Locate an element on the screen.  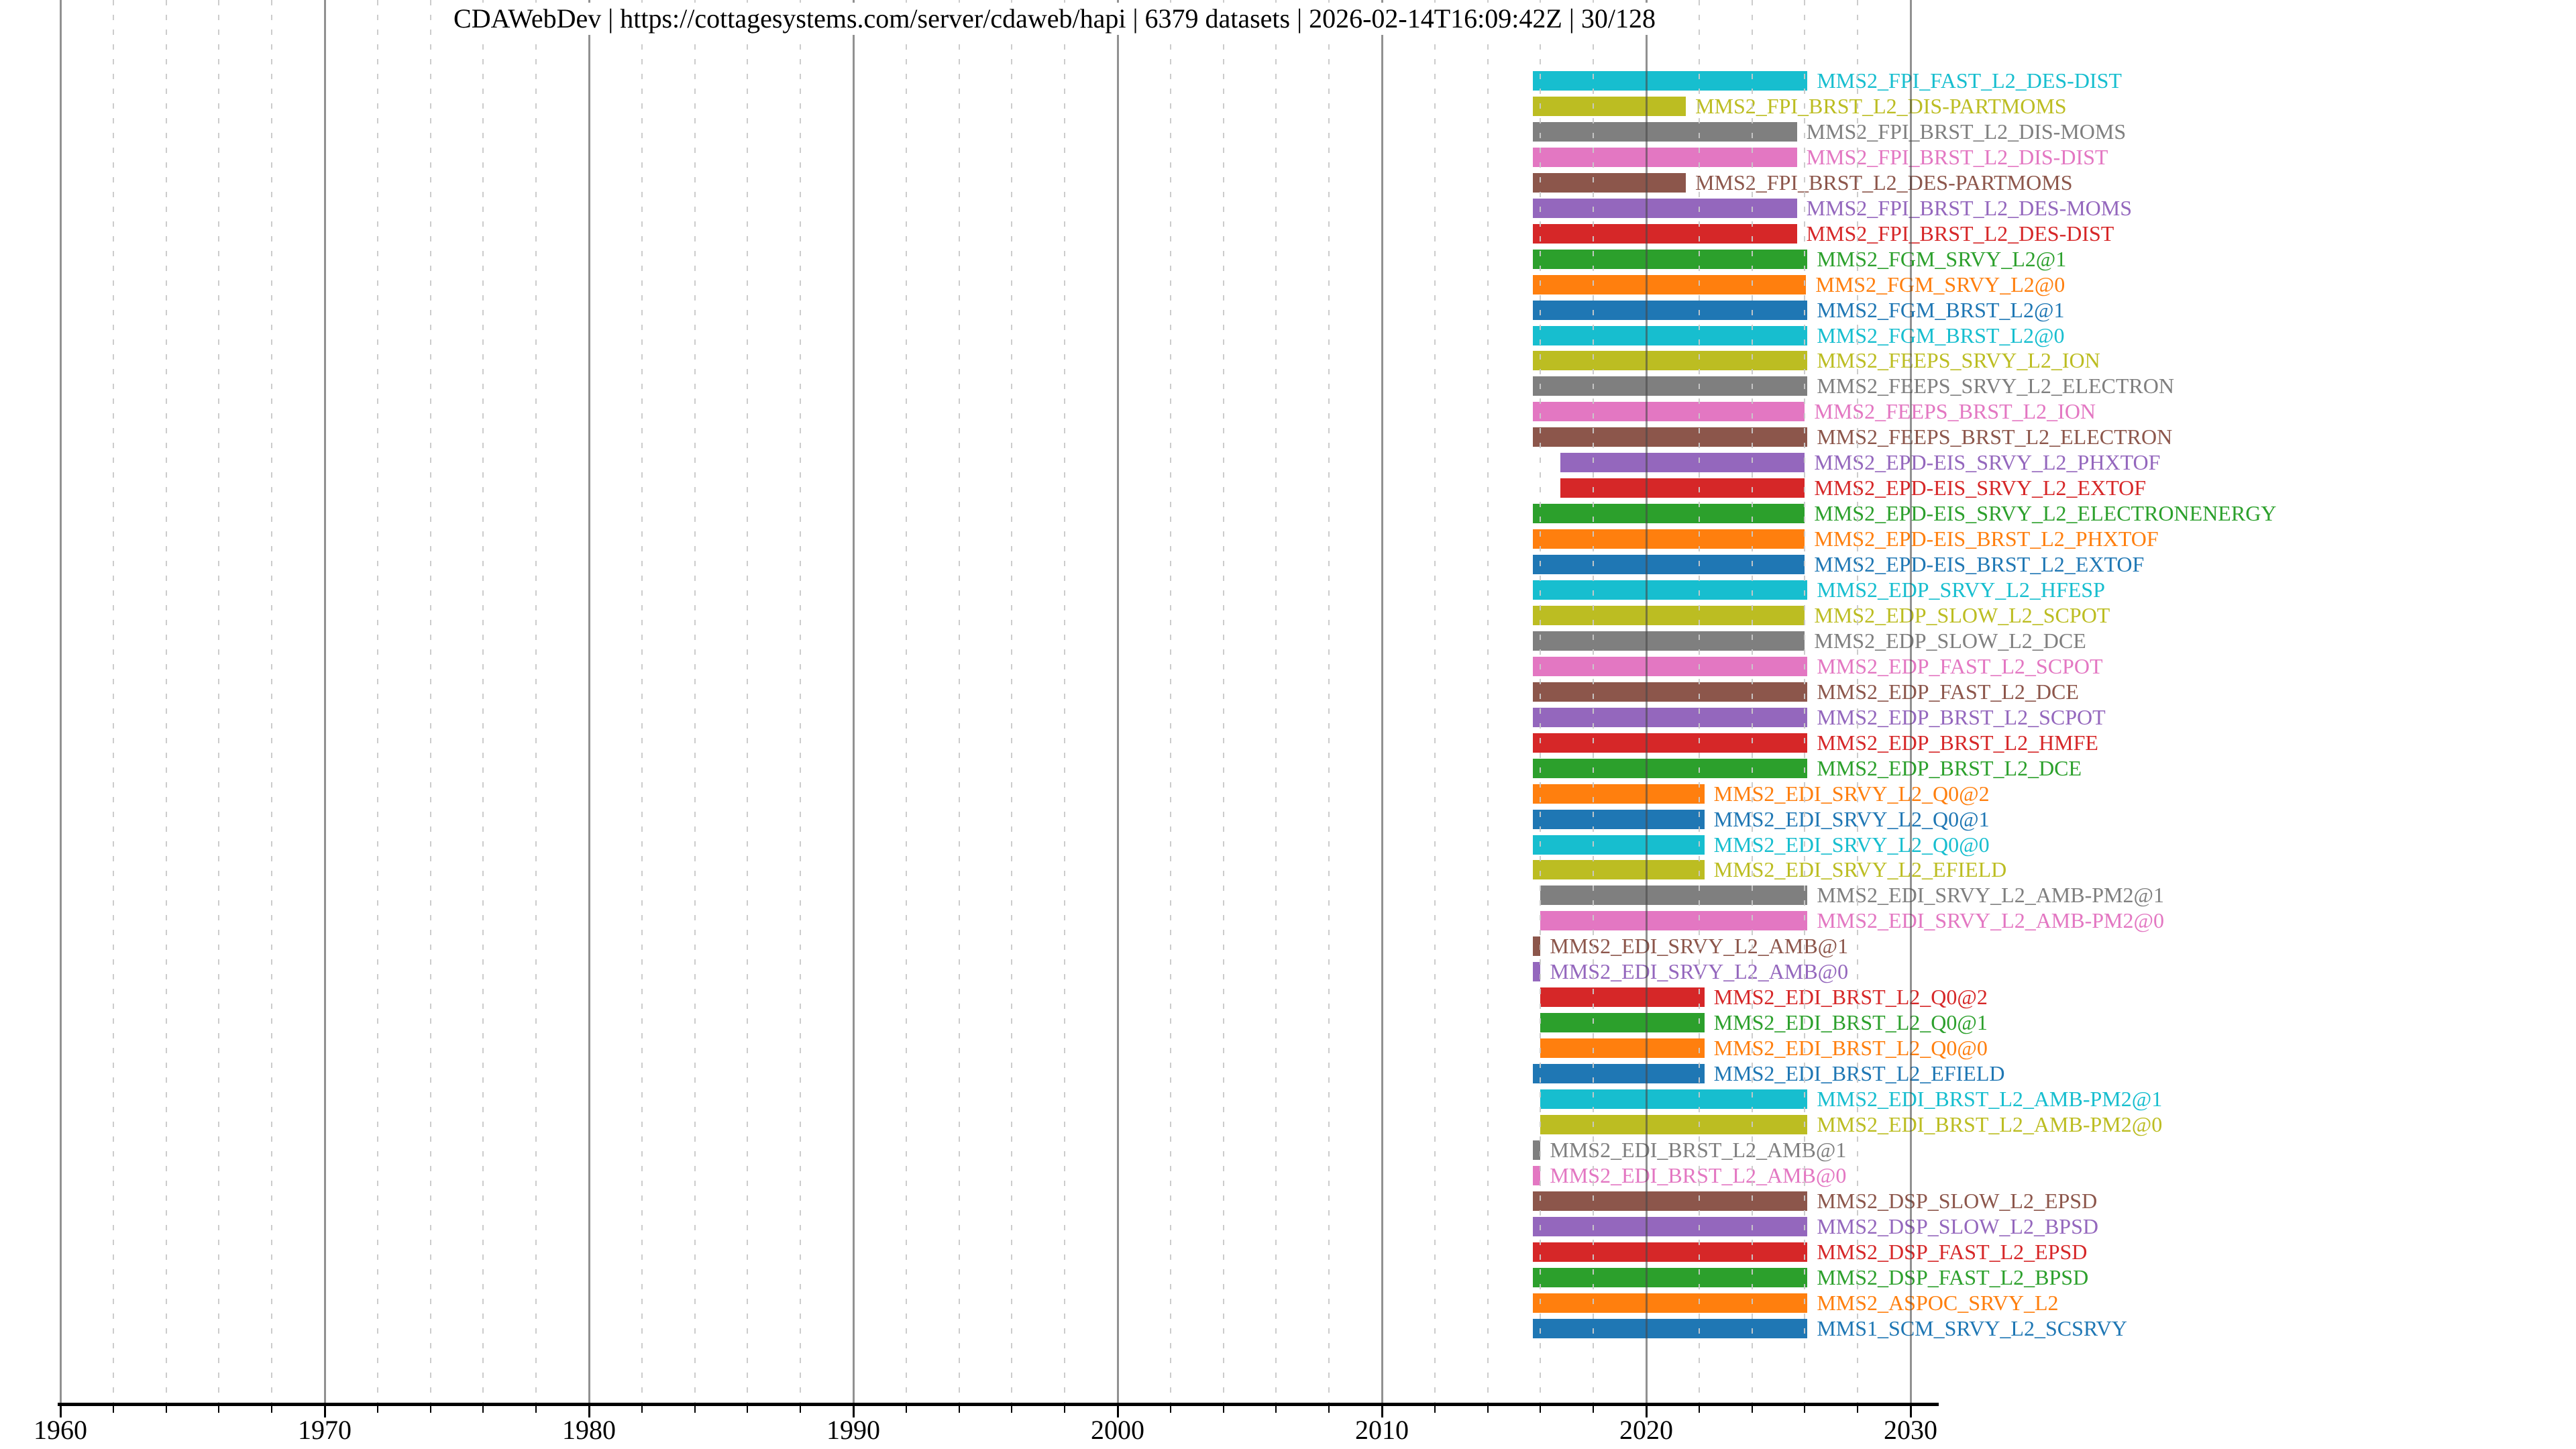
bar-label: MMS2_EDI_BRST_L2_Q0@0 is located at coordinates (1850, 1048).